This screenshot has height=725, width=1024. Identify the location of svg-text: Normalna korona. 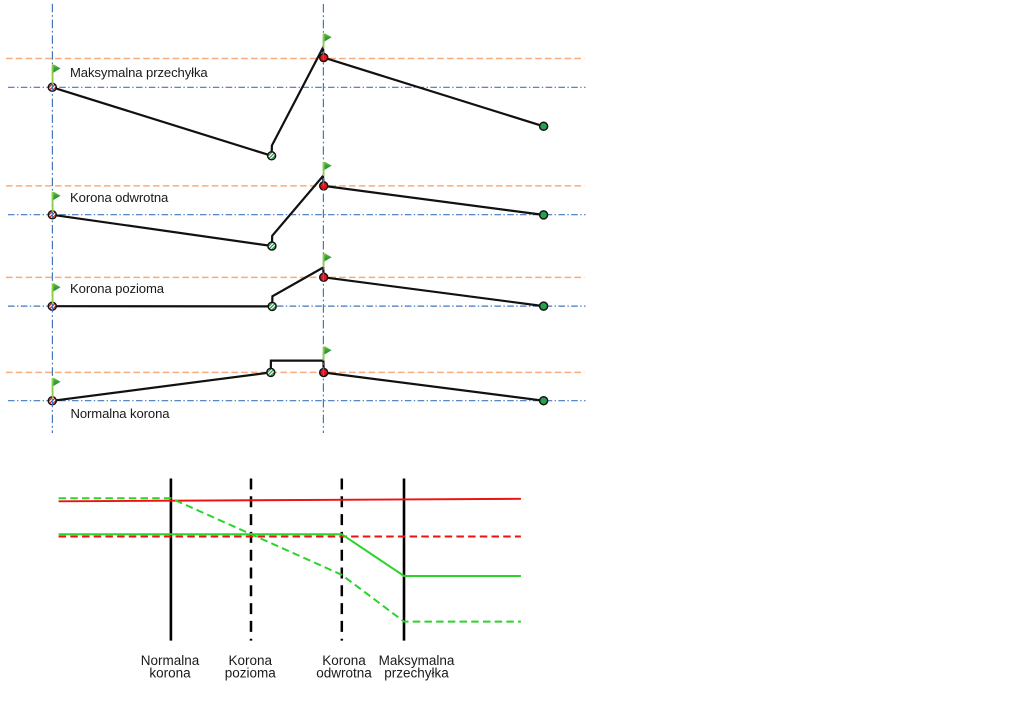
(121, 413).